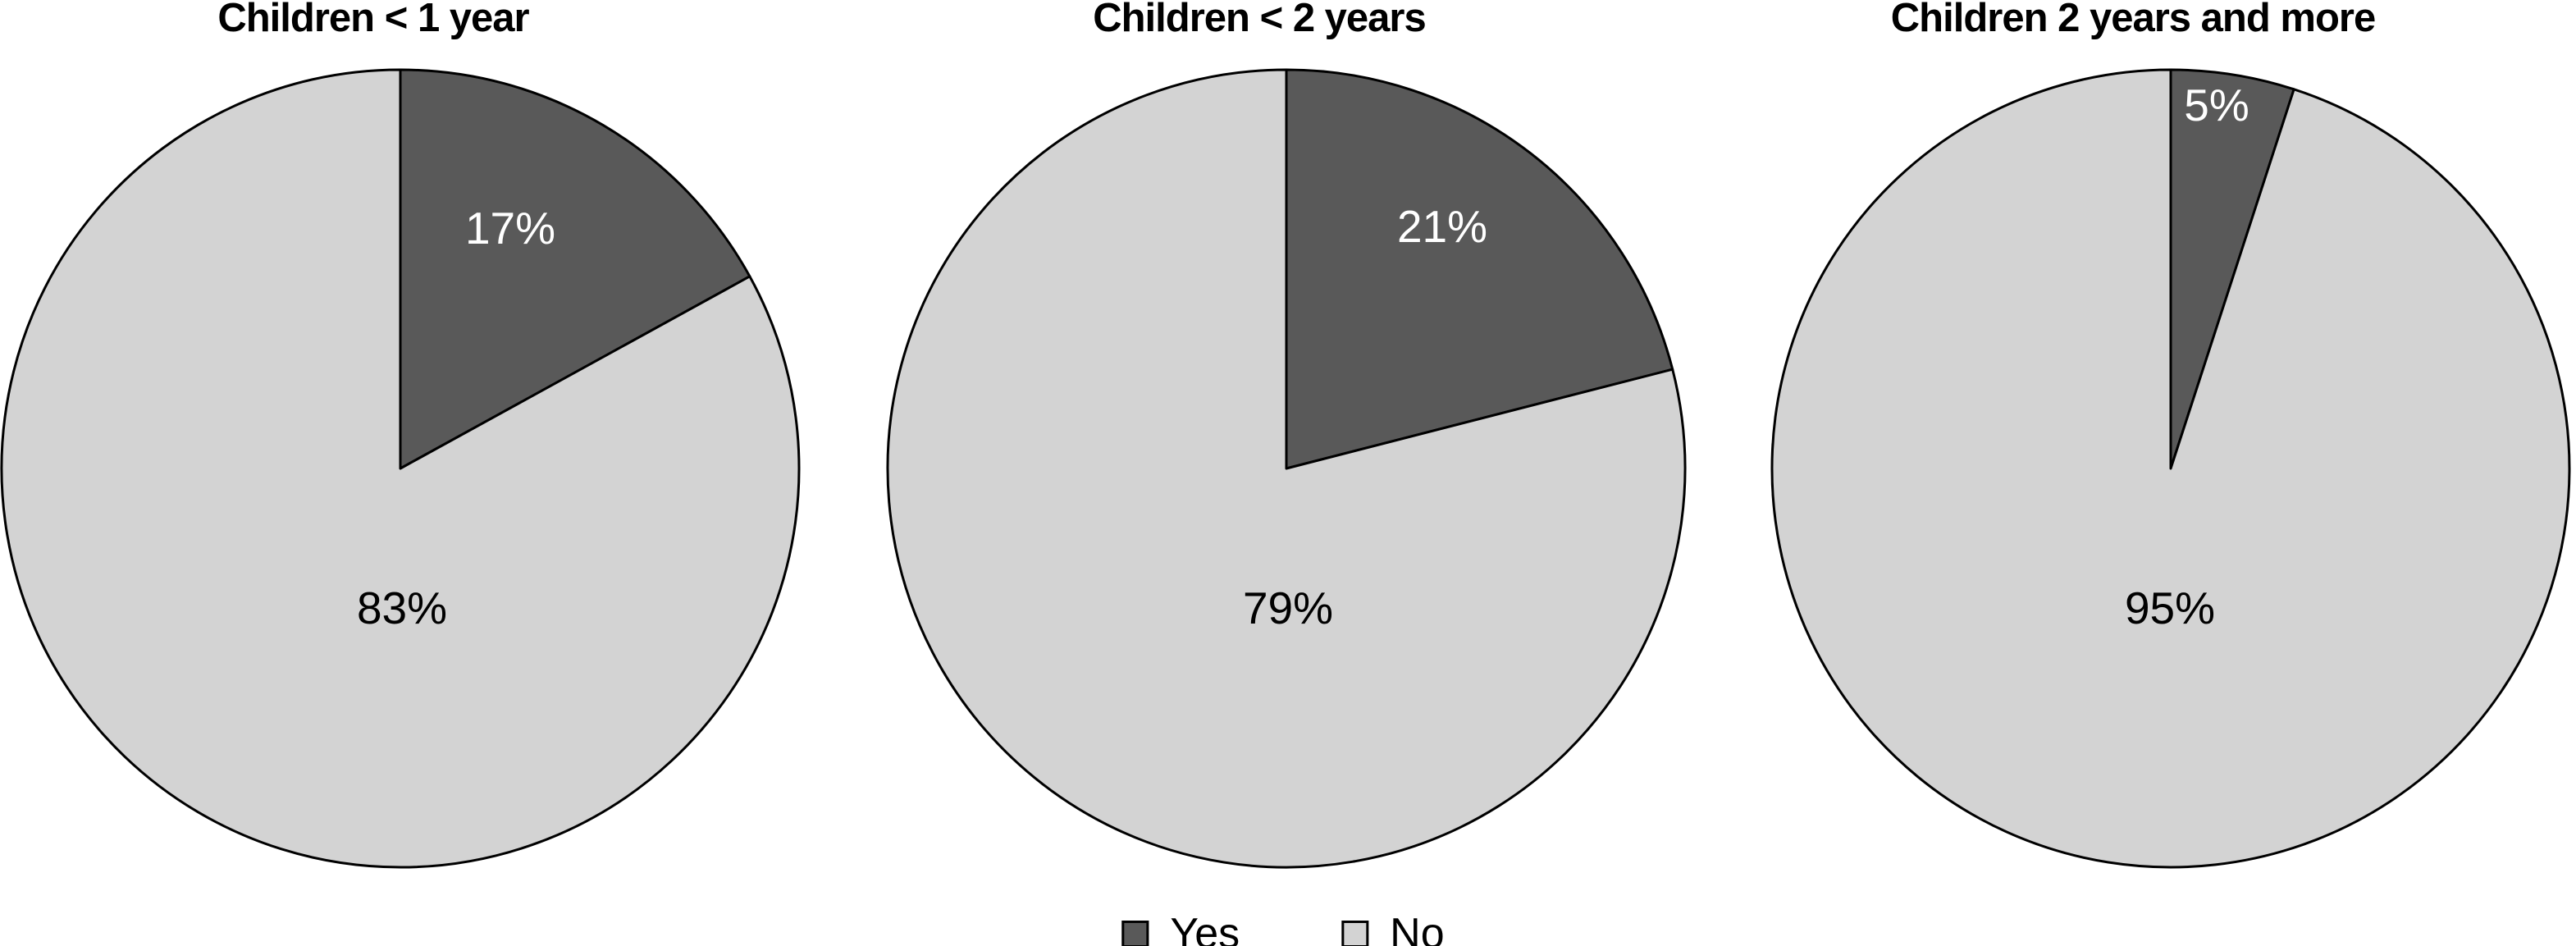 This screenshot has width=2576, height=946. What do you see at coordinates (1417, 928) in the screenshot?
I see `legend-label-no: No` at bounding box center [1417, 928].